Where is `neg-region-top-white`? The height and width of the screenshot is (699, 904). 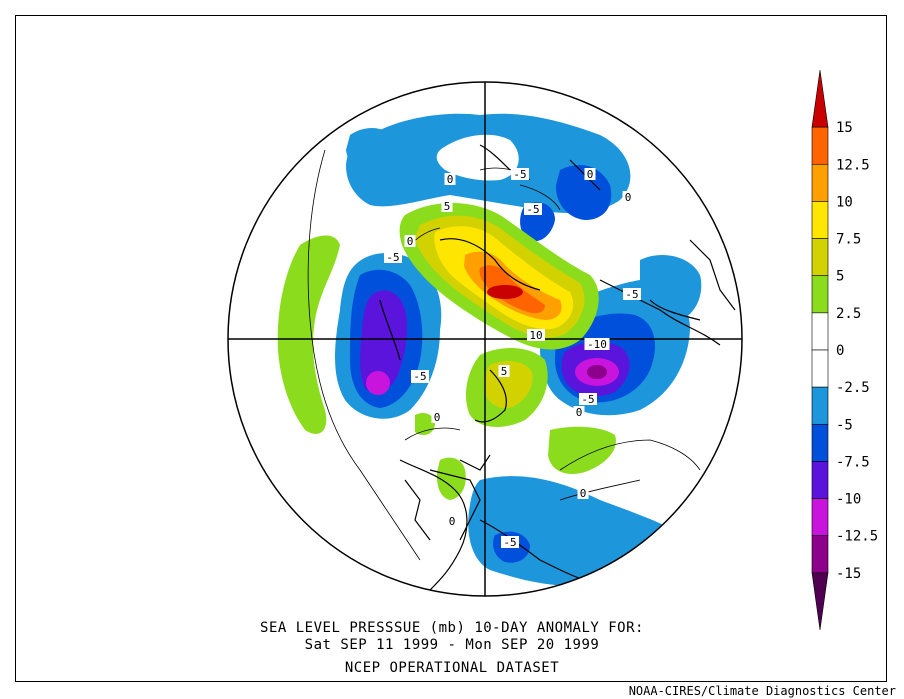 neg-region-top-white is located at coordinates (477, 157).